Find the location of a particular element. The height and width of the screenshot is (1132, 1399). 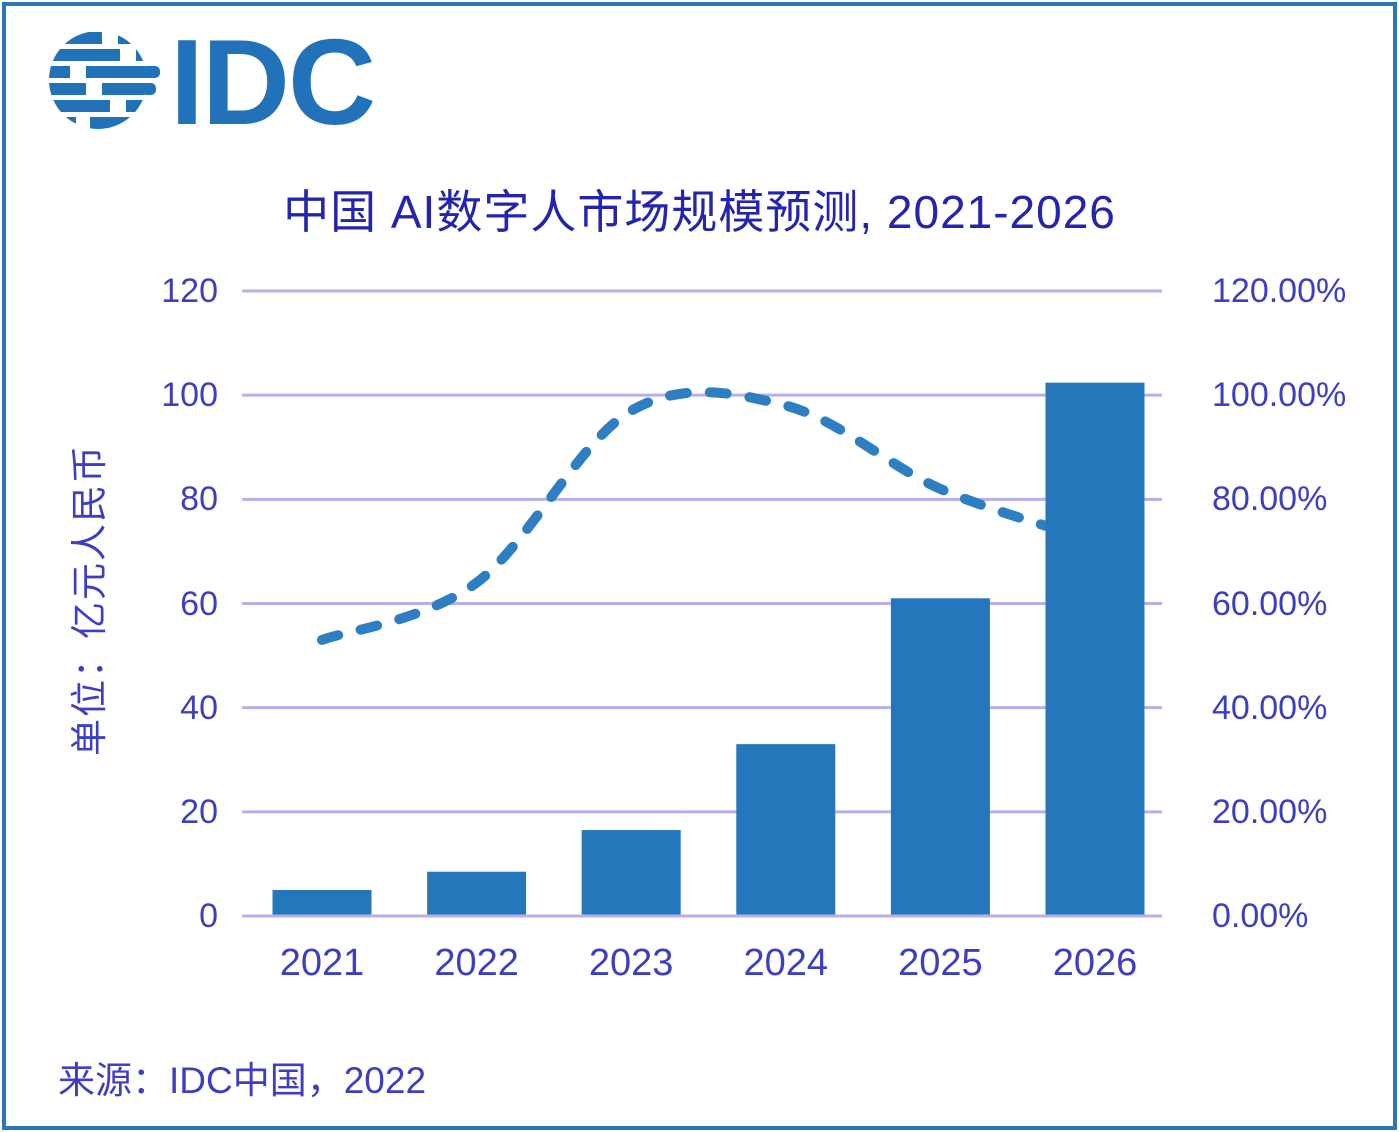

x-axis-label-2025: 2025 is located at coordinates (940, 963).